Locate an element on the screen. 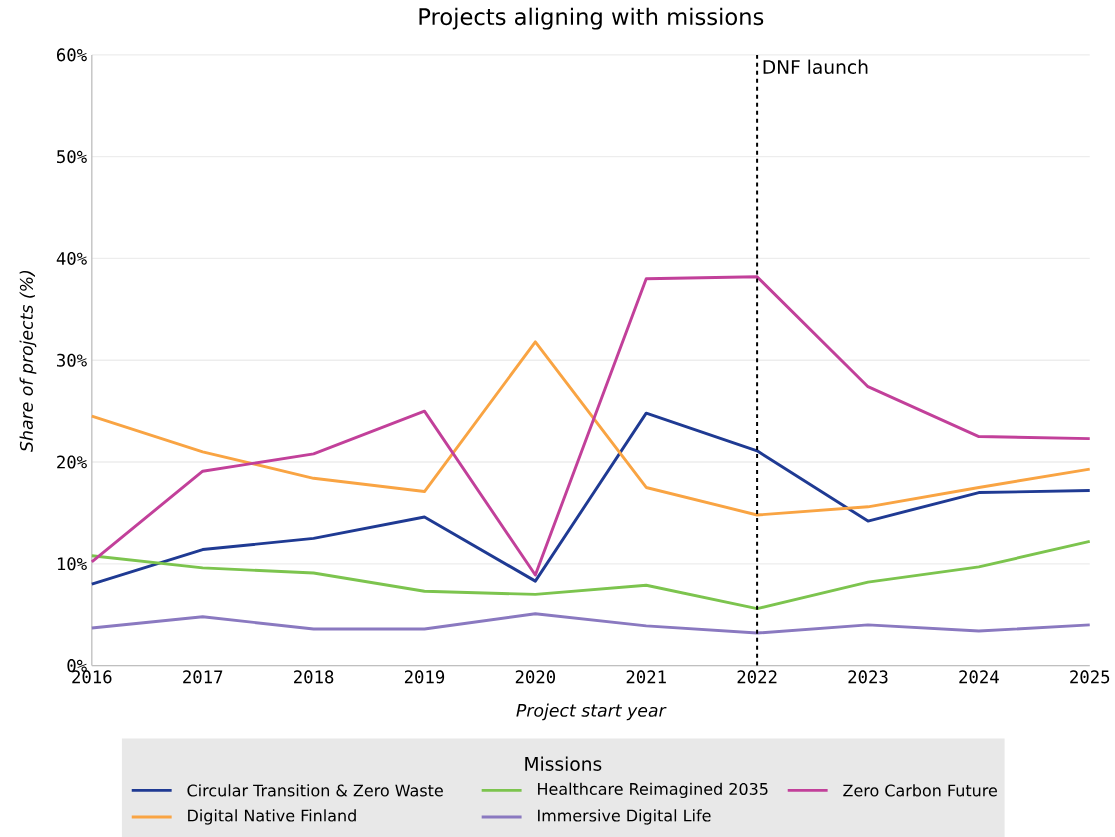 Image resolution: width=1115 pixels, height=837 pixels. legend-label: Circular Transition & Zero Waste is located at coordinates (315, 790).